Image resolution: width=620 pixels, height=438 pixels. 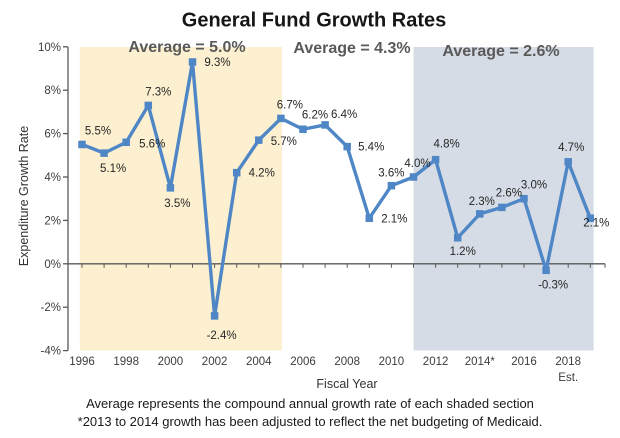 I want to click on x-tick-label: 2012, so click(x=436, y=362).